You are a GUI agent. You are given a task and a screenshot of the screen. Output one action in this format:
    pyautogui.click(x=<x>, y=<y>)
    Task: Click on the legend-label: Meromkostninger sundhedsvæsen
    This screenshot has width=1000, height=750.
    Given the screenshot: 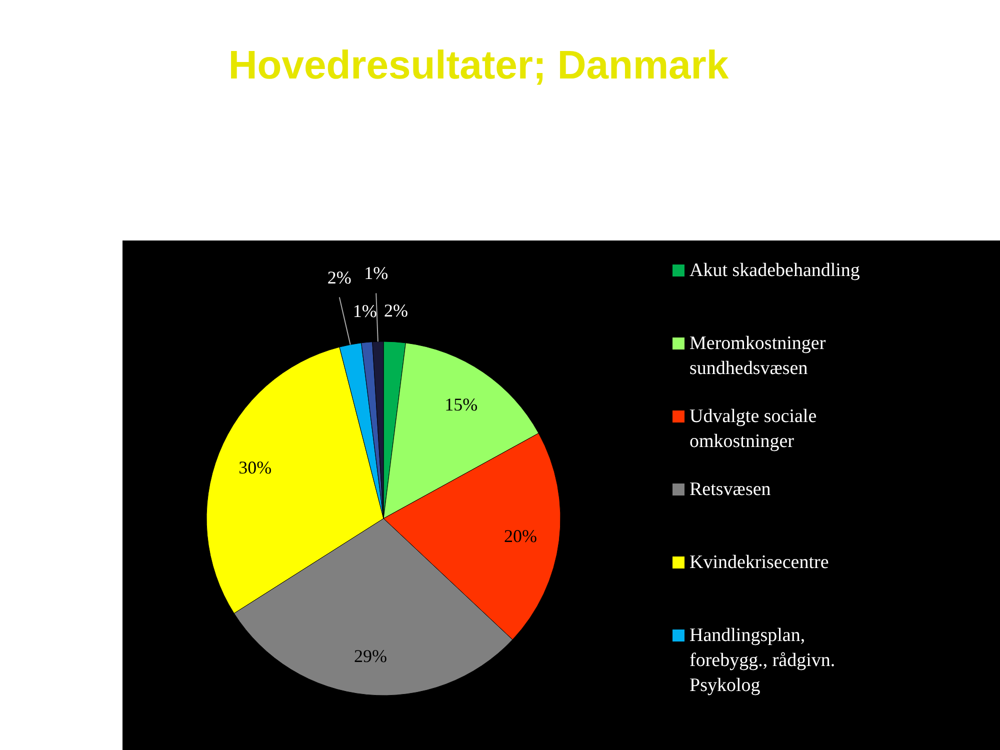 What is the action you would take?
    pyautogui.click(x=758, y=356)
    